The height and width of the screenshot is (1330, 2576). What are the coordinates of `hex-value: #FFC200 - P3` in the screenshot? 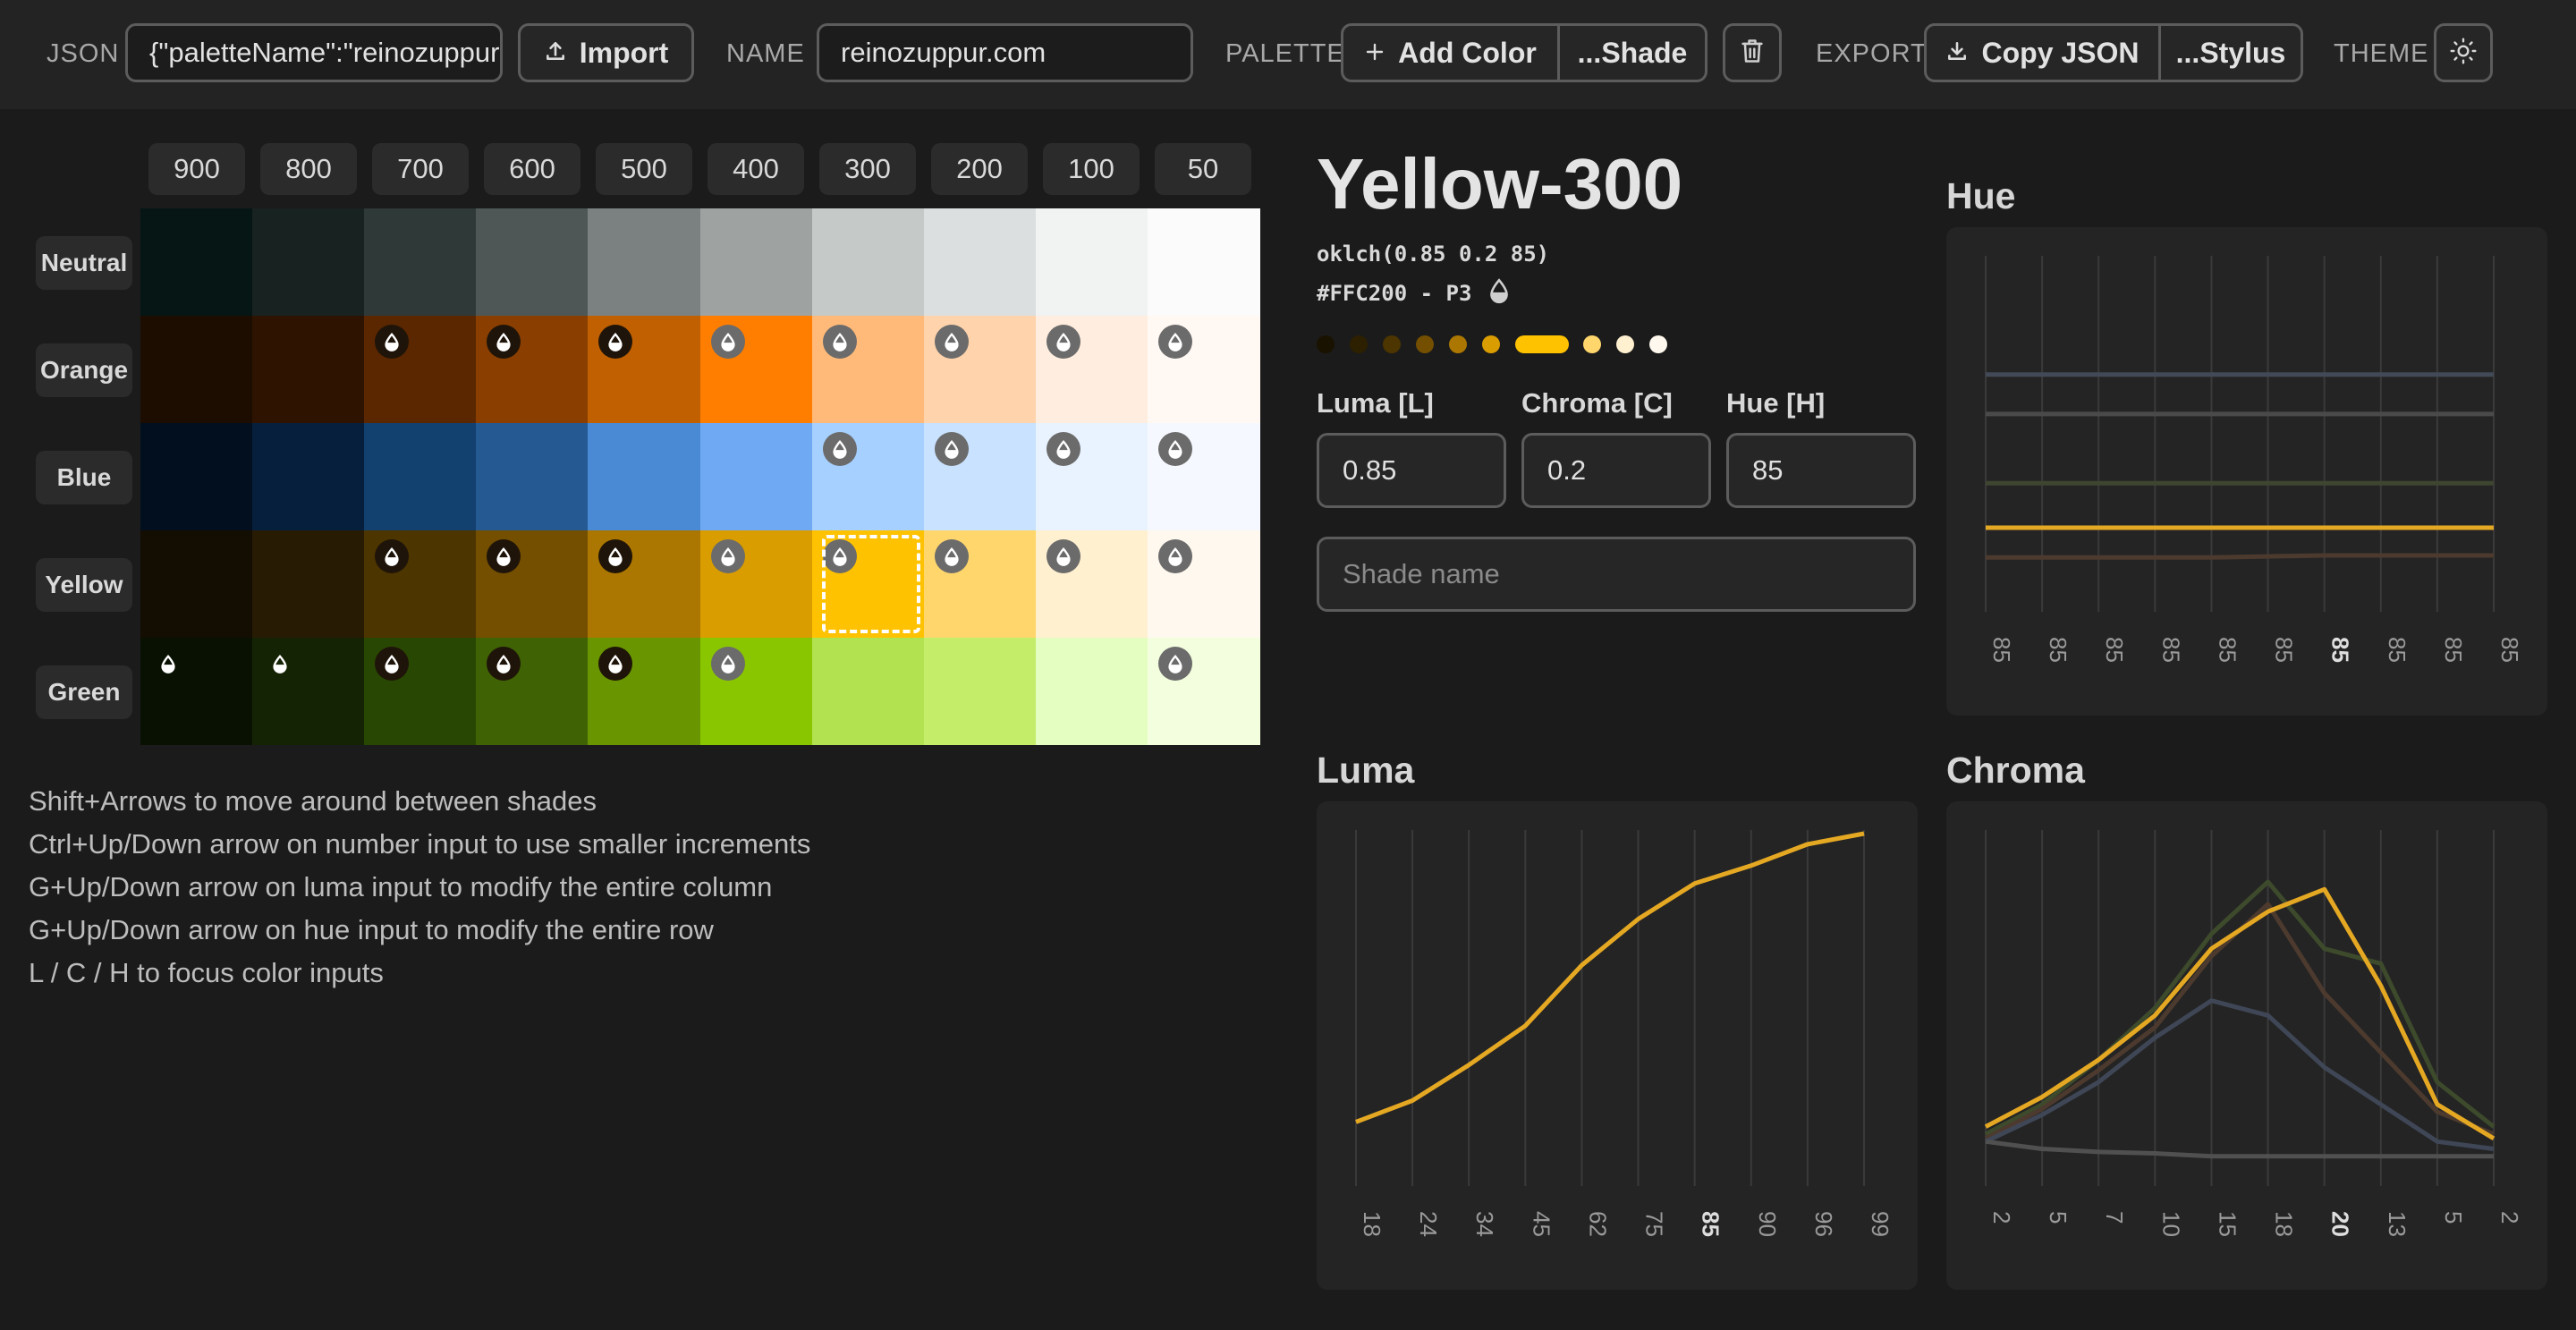 It's located at (1394, 293).